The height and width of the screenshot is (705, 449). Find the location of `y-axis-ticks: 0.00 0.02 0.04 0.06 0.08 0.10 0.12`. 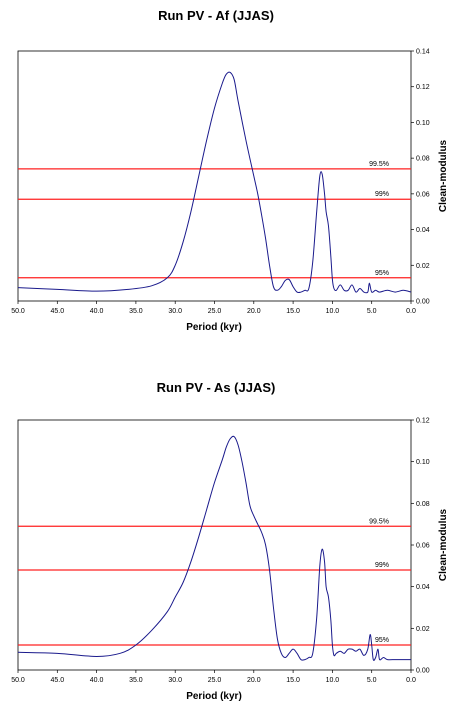

y-axis-ticks: 0.00 0.02 0.04 0.06 0.08 0.10 0.12 is located at coordinates (420, 546).